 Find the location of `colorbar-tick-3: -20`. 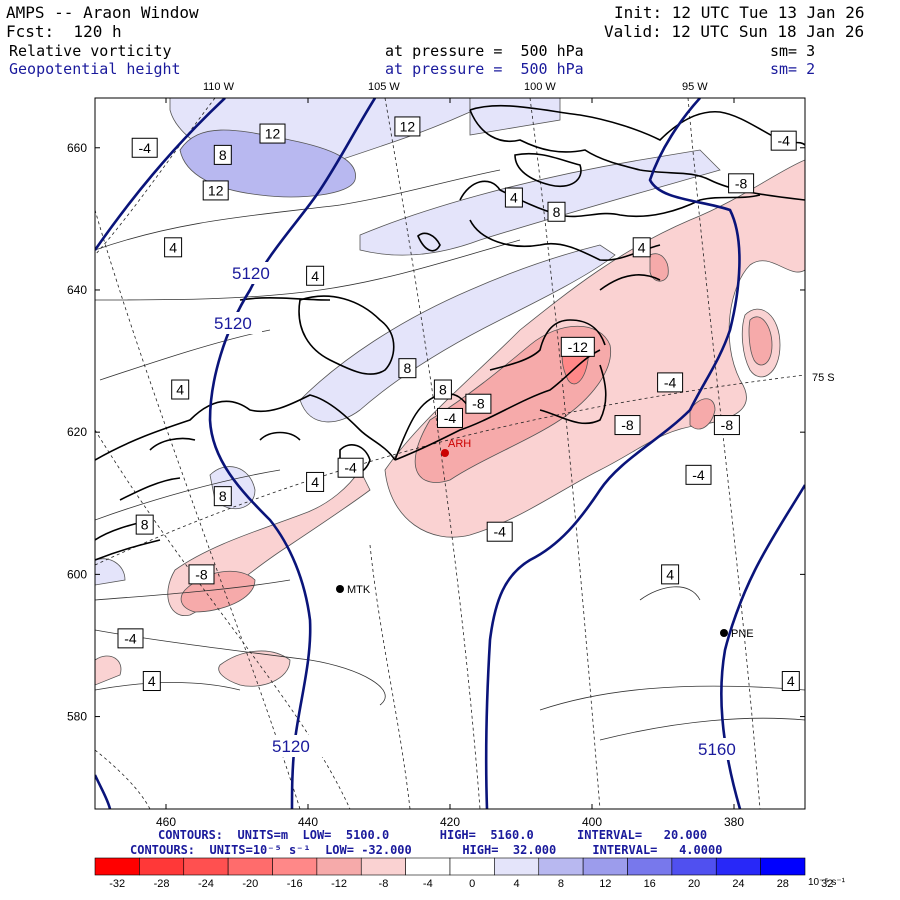

colorbar-tick-3: -20 is located at coordinates (250, 884).